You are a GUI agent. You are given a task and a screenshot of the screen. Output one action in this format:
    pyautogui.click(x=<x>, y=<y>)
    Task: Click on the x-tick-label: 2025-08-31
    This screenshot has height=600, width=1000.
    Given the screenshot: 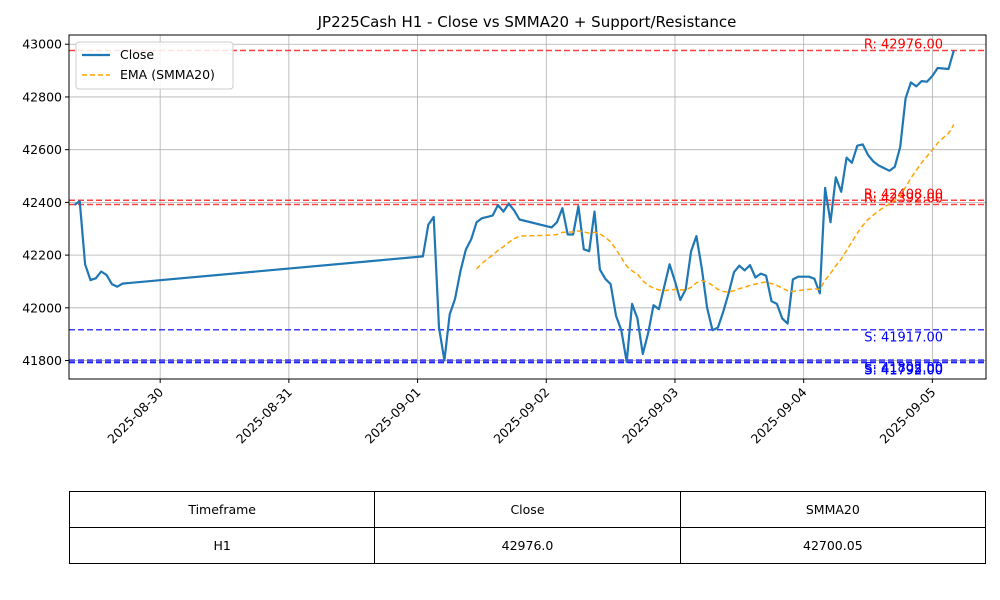 What is the action you would take?
    pyautogui.click(x=264, y=416)
    